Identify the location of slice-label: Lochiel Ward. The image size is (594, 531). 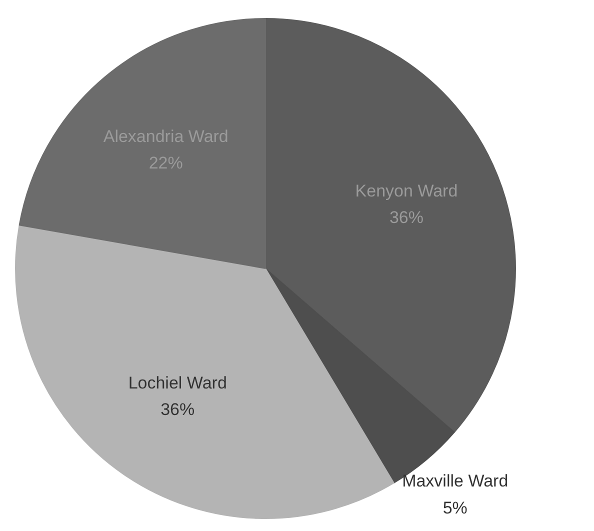
(177, 382).